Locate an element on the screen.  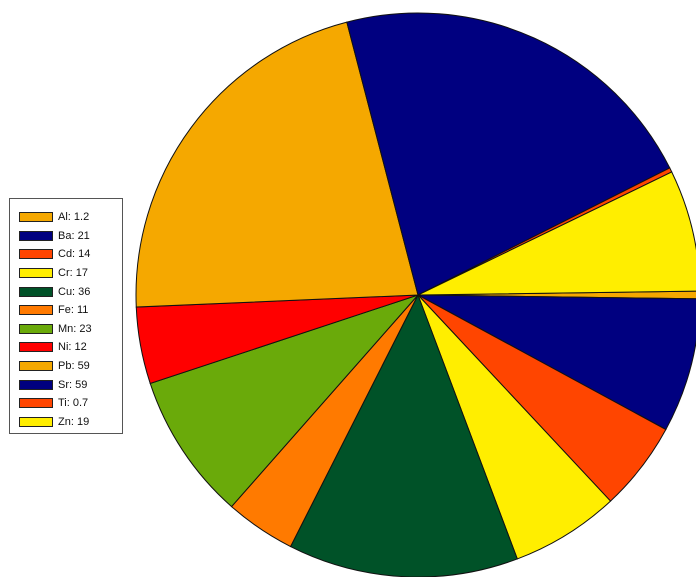
legend-item-ti: Ti: 0.7 is located at coordinates (70, 403).